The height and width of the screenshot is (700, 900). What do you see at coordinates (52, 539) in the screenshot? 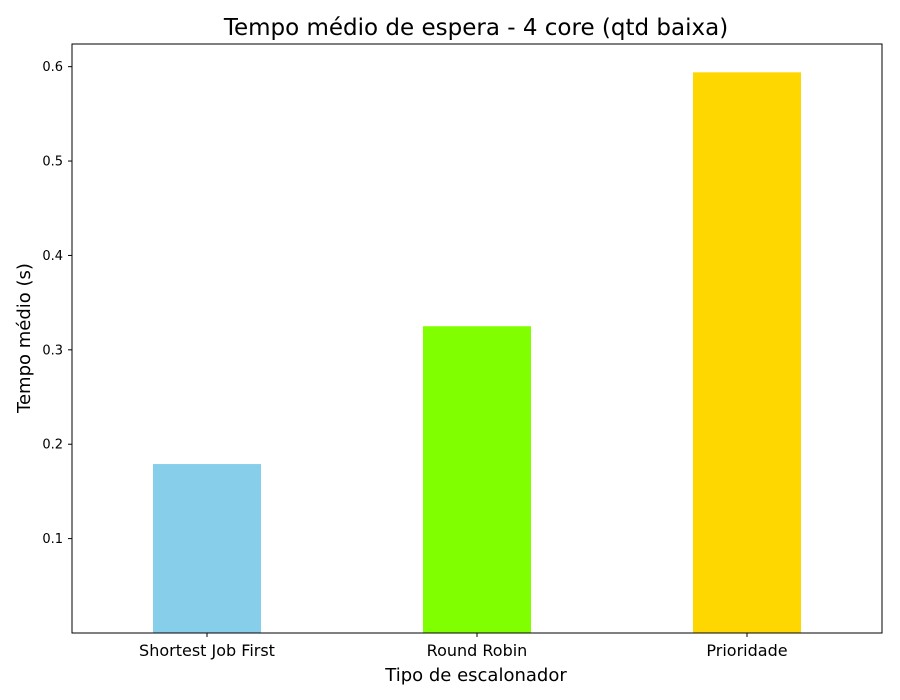
I see `y-tick-label: 0.1` at bounding box center [52, 539].